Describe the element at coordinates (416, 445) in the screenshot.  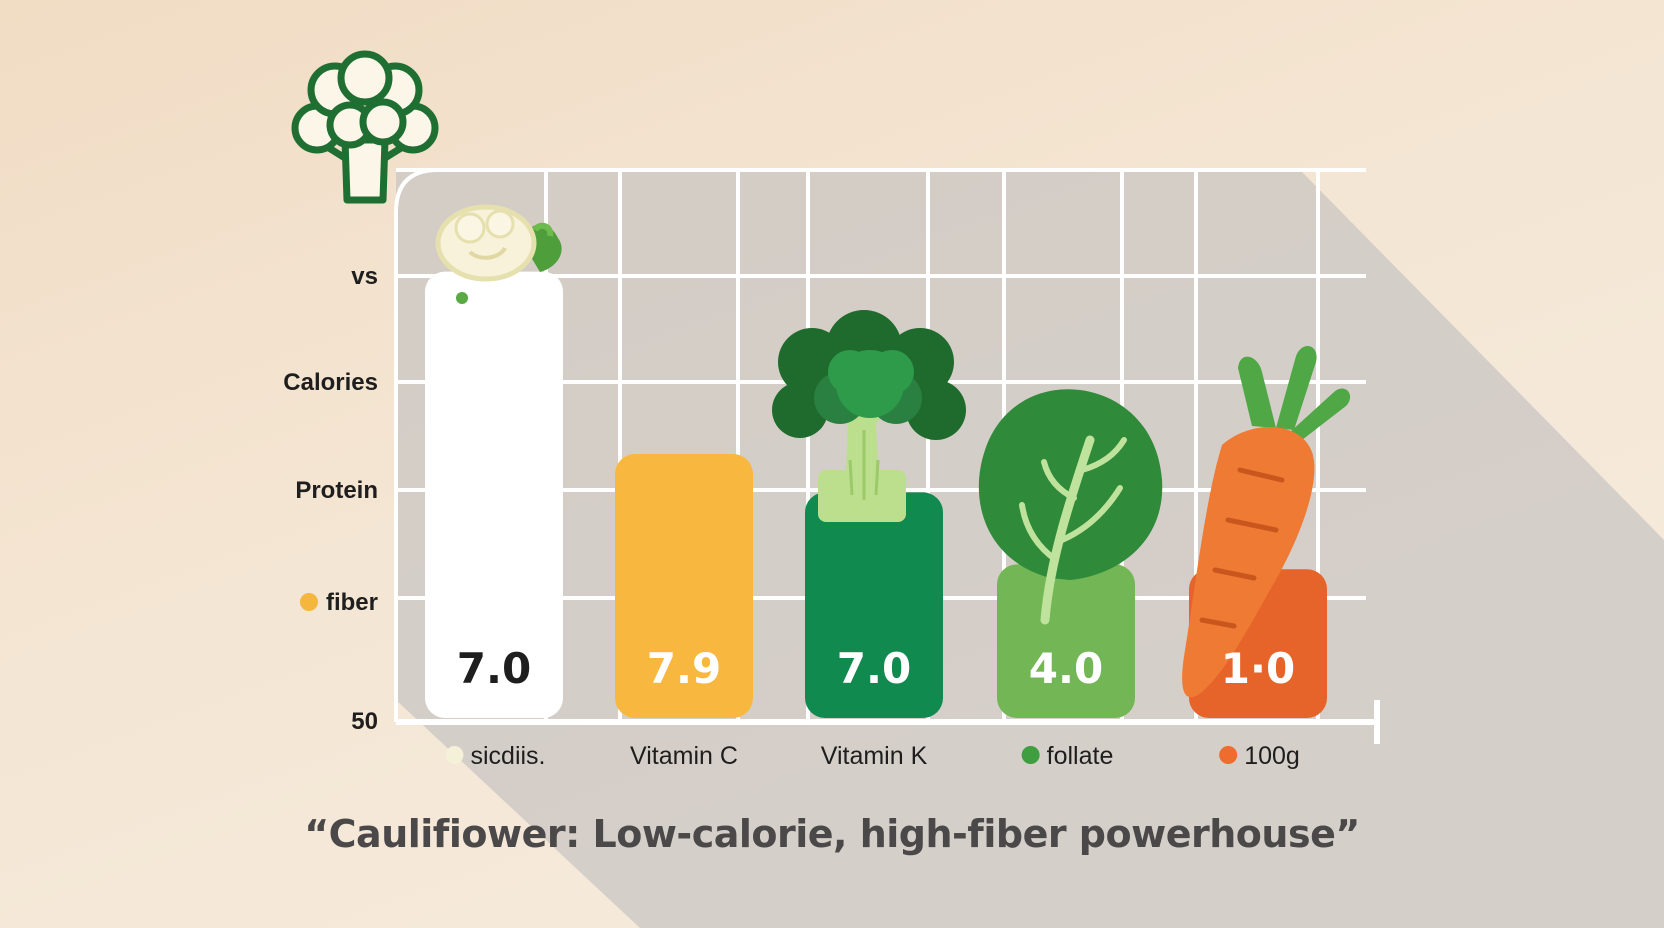
I see `grid-corner` at that location.